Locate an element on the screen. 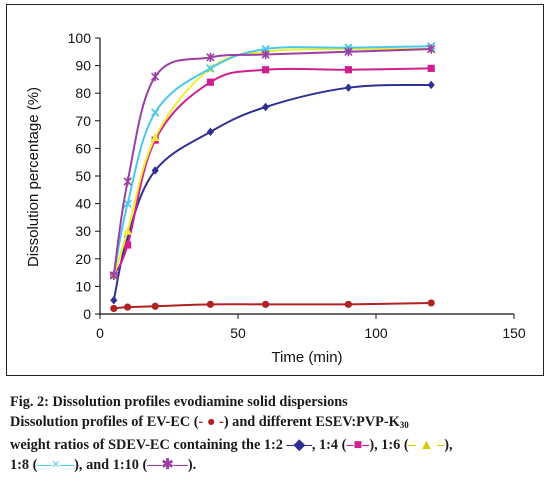  x-tick-label: 150 is located at coordinates (514, 333).